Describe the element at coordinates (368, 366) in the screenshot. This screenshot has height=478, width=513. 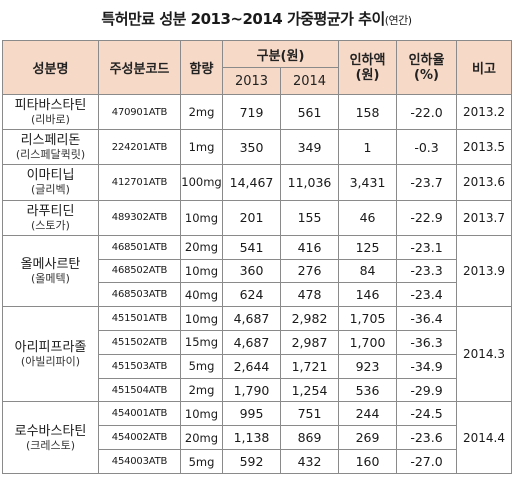
I see `drop-amount-cell: 923` at that location.